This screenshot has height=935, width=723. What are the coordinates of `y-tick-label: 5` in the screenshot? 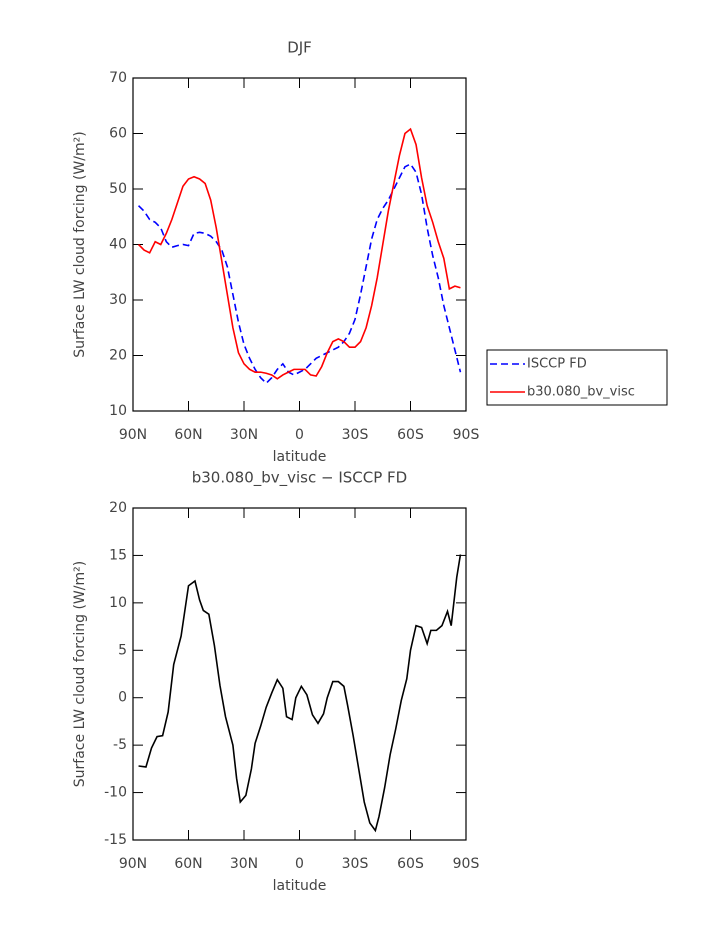 It's located at (122, 650).